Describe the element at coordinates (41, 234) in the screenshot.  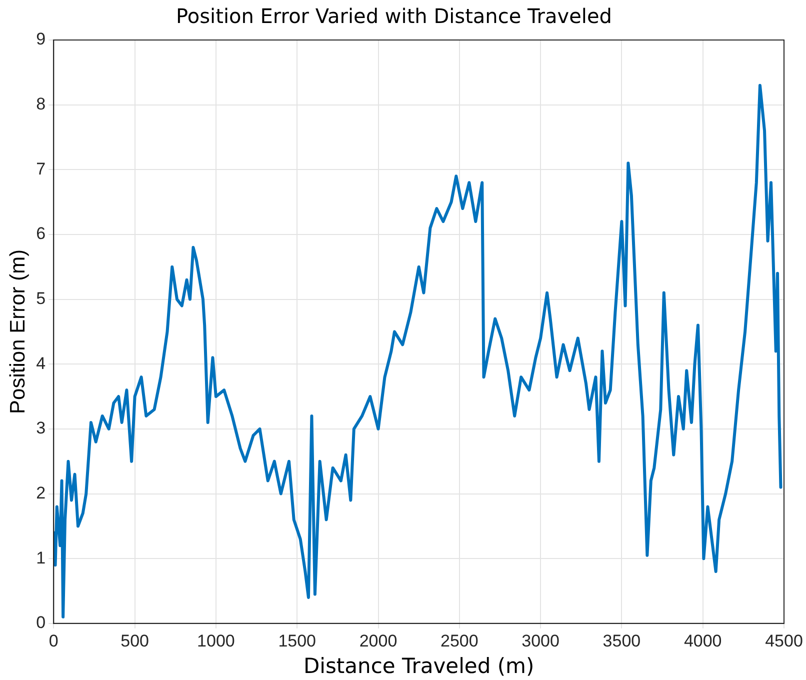
I see `y-tick-label: 6` at that location.